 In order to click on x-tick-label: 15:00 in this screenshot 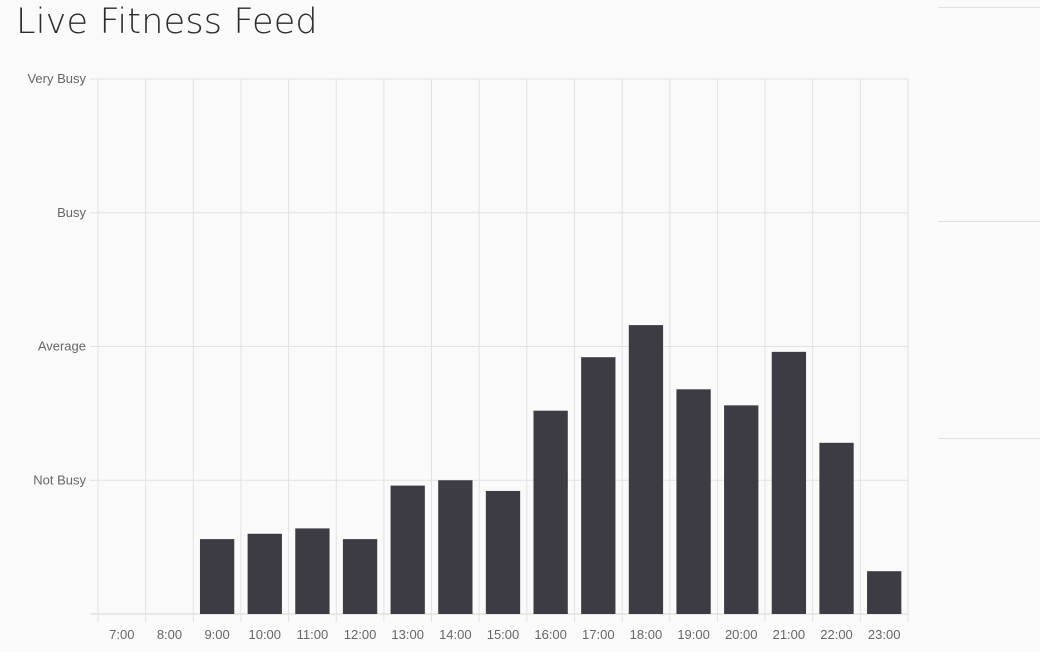, I will do `click(503, 634)`.